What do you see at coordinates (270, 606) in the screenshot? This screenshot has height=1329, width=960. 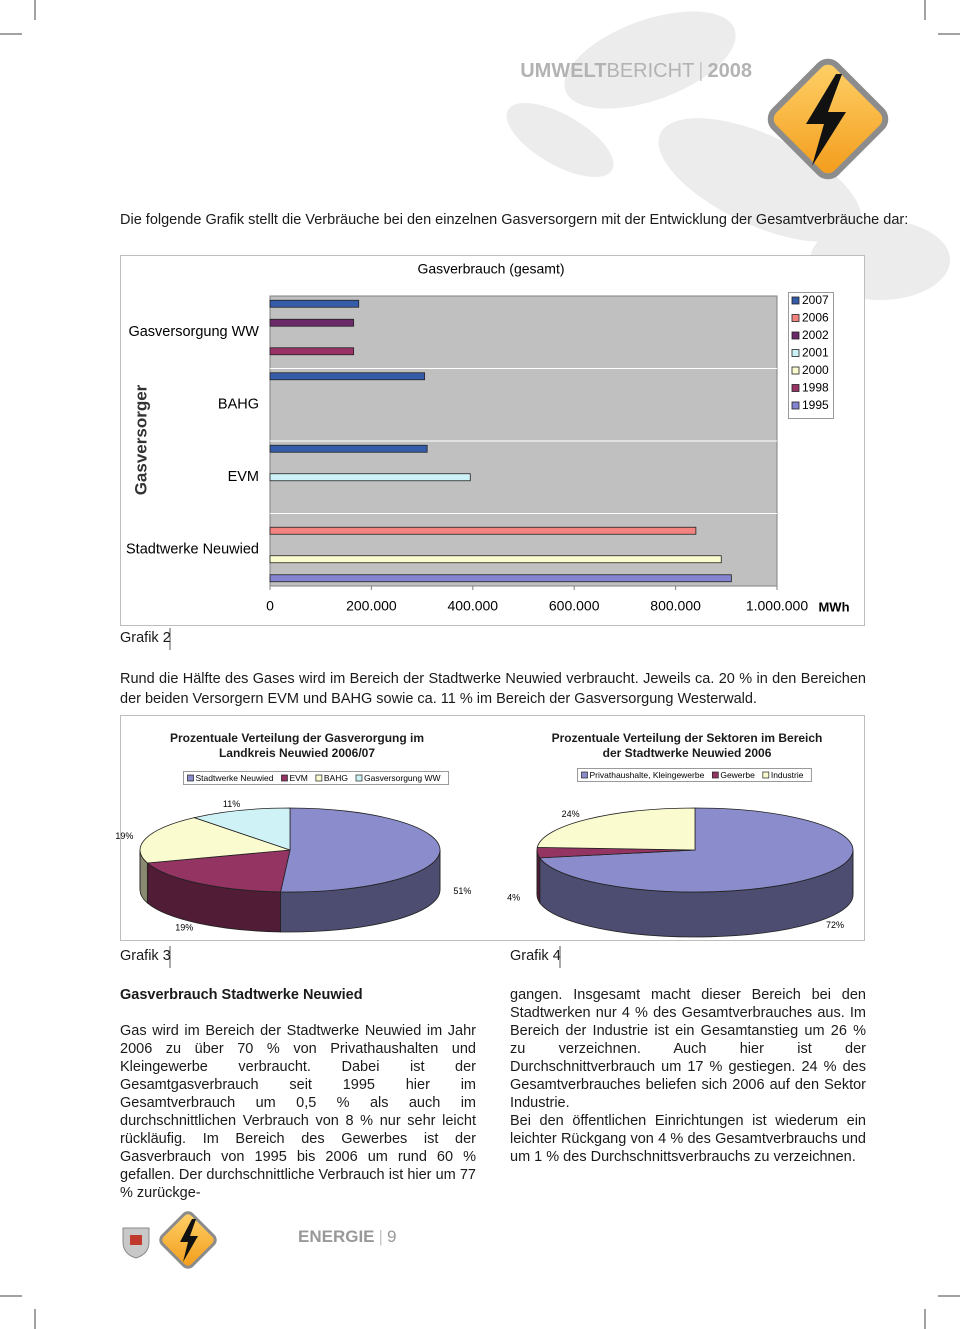 I see `x-tick-label: 0` at bounding box center [270, 606].